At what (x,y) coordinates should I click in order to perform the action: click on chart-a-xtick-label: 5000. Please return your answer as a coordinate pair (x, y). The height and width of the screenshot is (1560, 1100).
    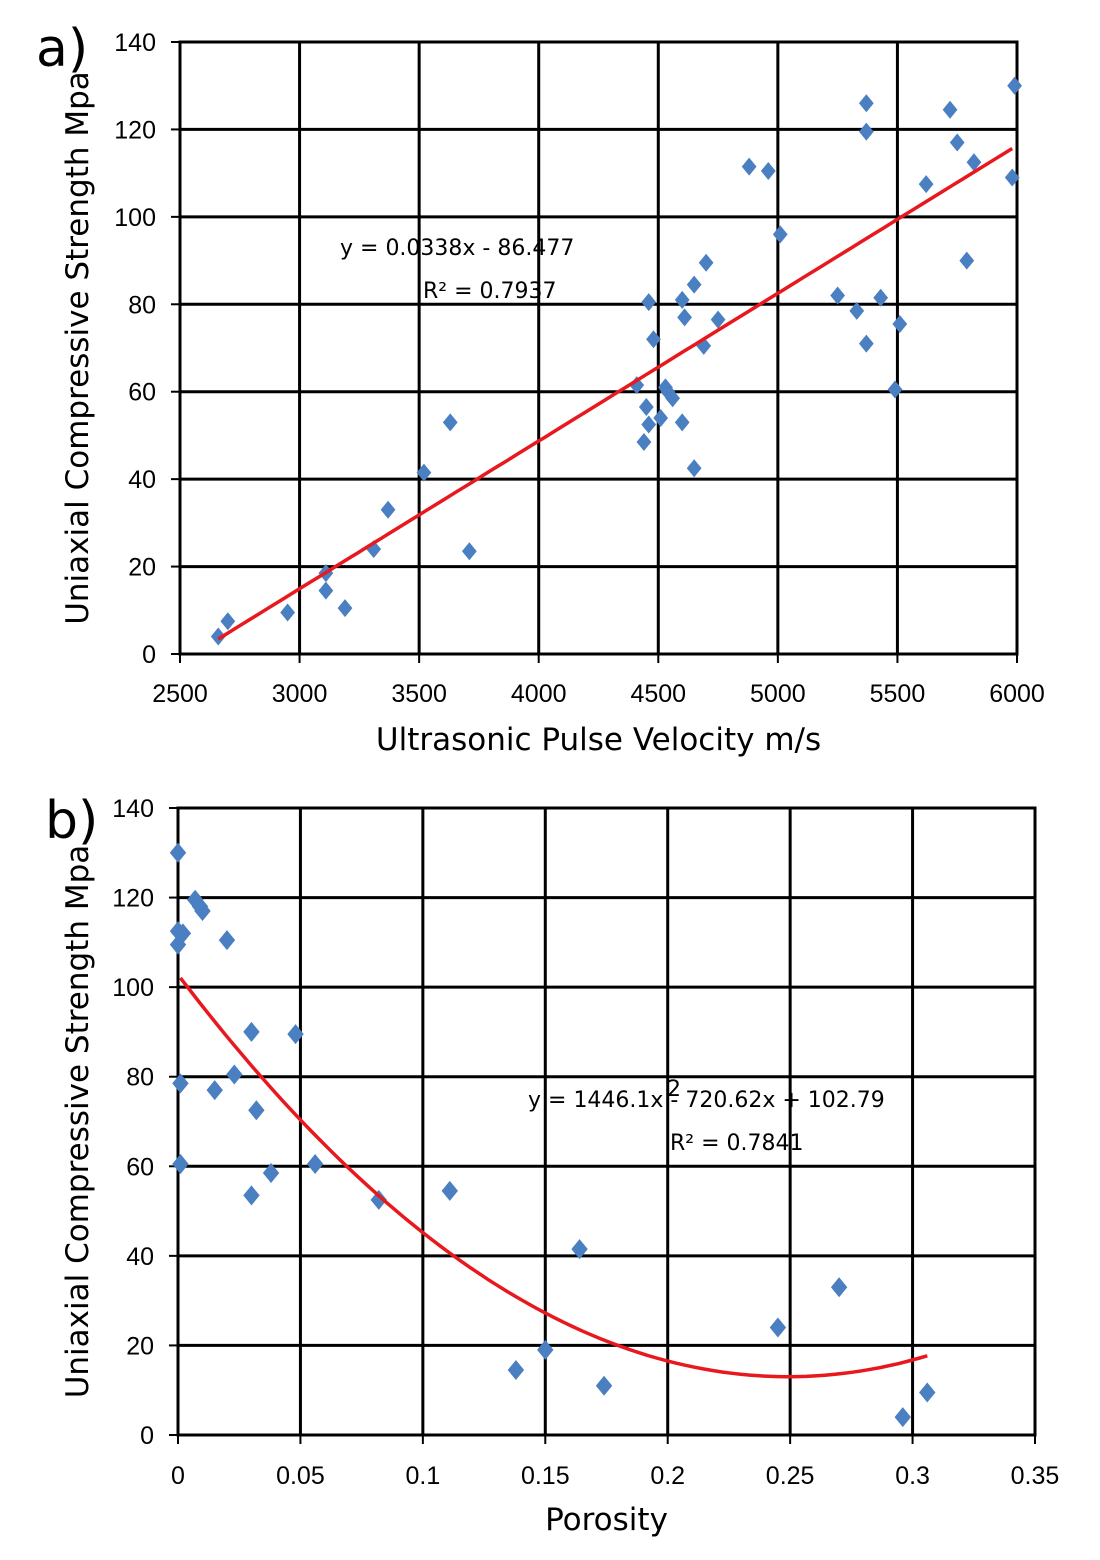
    Looking at the image, I should click on (778, 694).